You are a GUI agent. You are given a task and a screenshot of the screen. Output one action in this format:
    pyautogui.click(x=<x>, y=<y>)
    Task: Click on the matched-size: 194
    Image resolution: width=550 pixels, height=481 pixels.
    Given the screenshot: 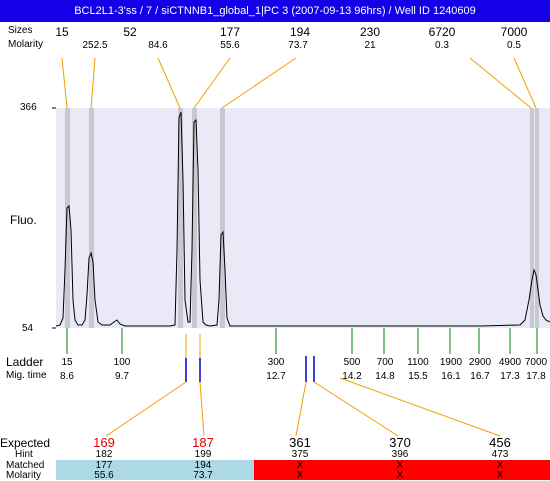 What is the action you would take?
    pyautogui.click(x=203, y=465)
    